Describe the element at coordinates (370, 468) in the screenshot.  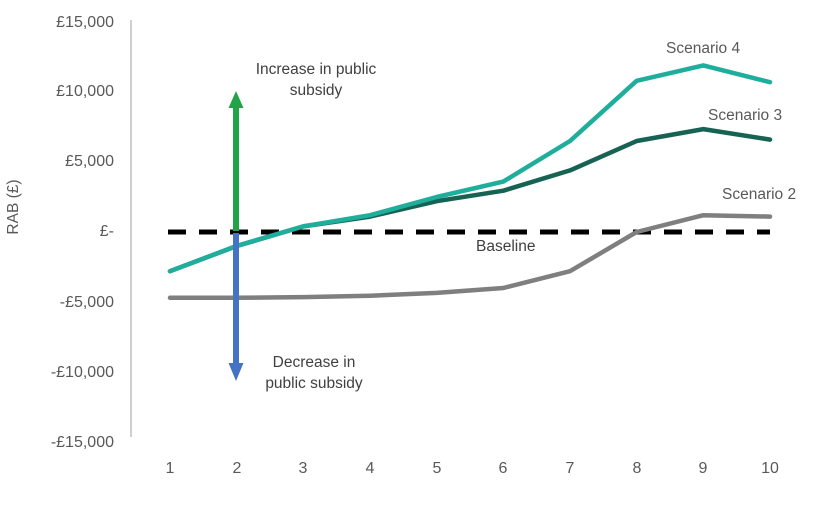
I see `x-tick-label: 4` at that location.